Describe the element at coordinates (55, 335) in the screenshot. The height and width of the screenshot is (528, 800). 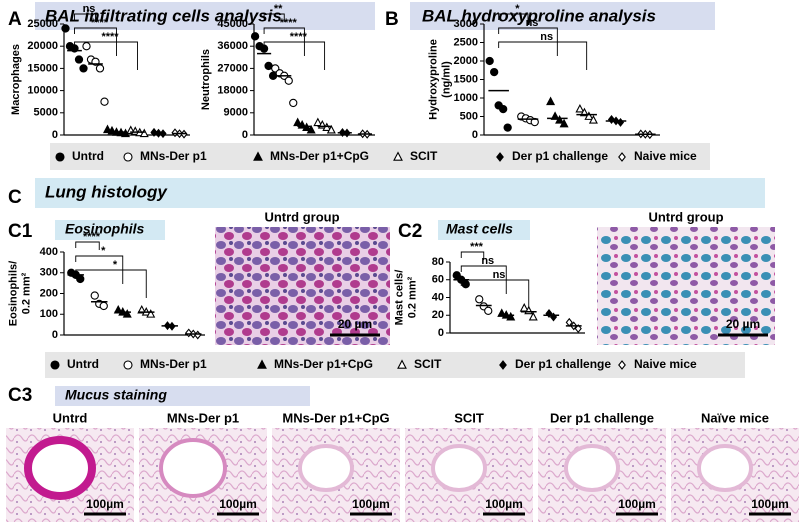
I see `y-tick-label: 0` at that location.